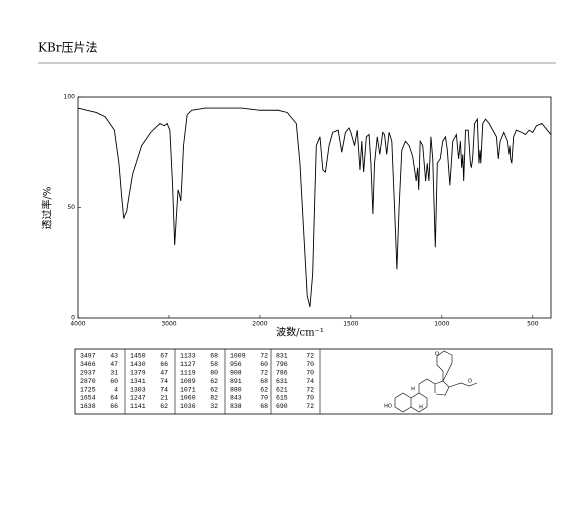 This screenshot has height=511, width=570. Describe the element at coordinates (138, 389) in the screenshot. I see `wavenumber-cell: 1303` at that location.